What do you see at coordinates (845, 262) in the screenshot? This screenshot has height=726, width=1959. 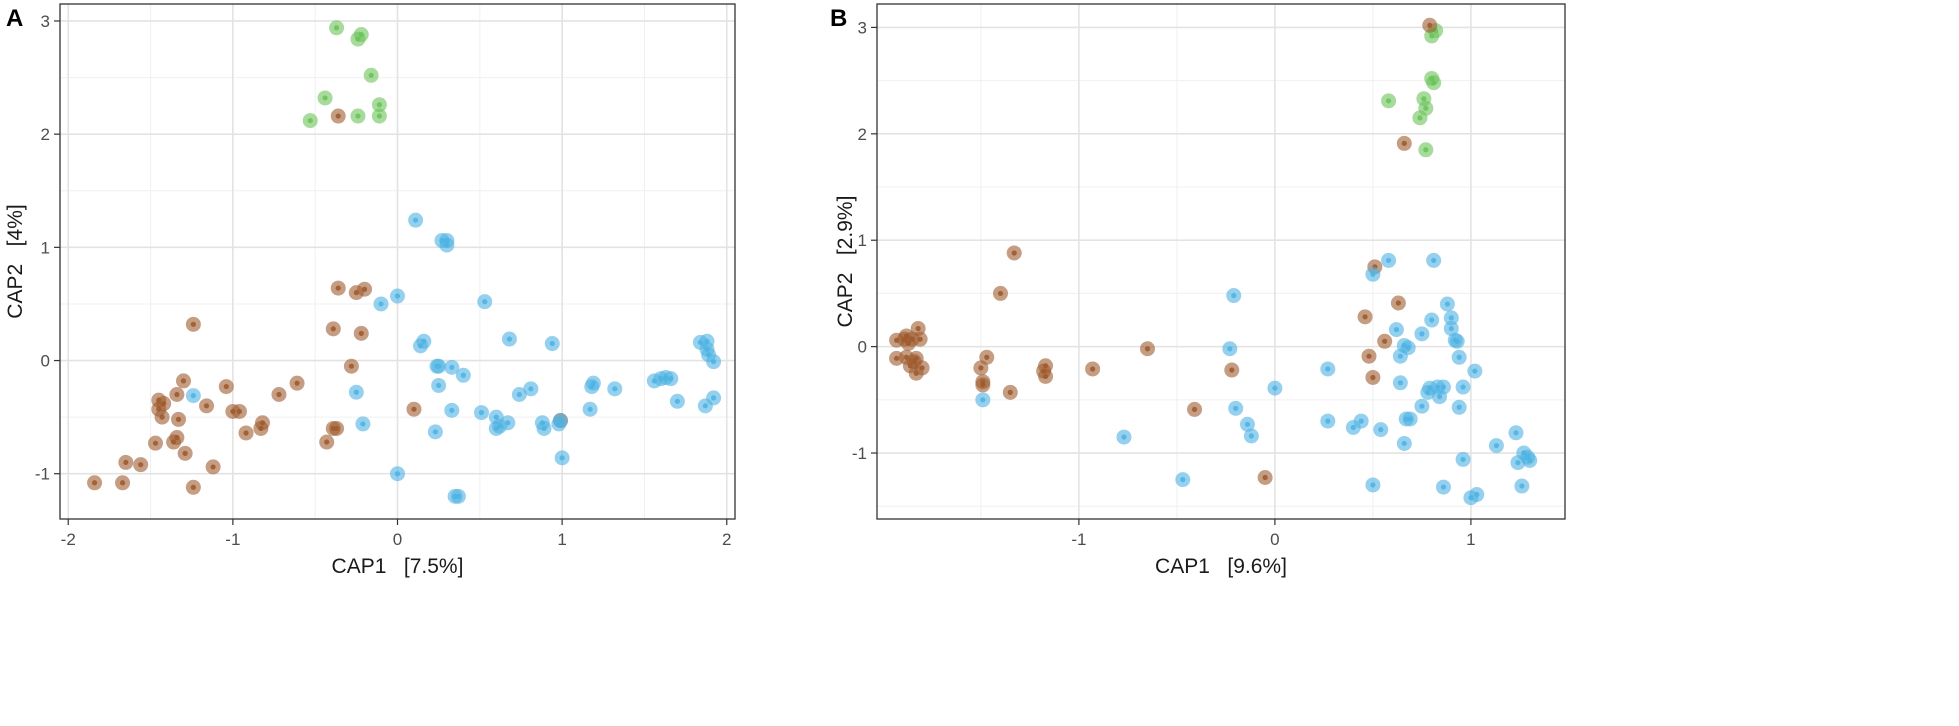 I see `y-axis-label: CAP2 [2.9%]` at bounding box center [845, 262].